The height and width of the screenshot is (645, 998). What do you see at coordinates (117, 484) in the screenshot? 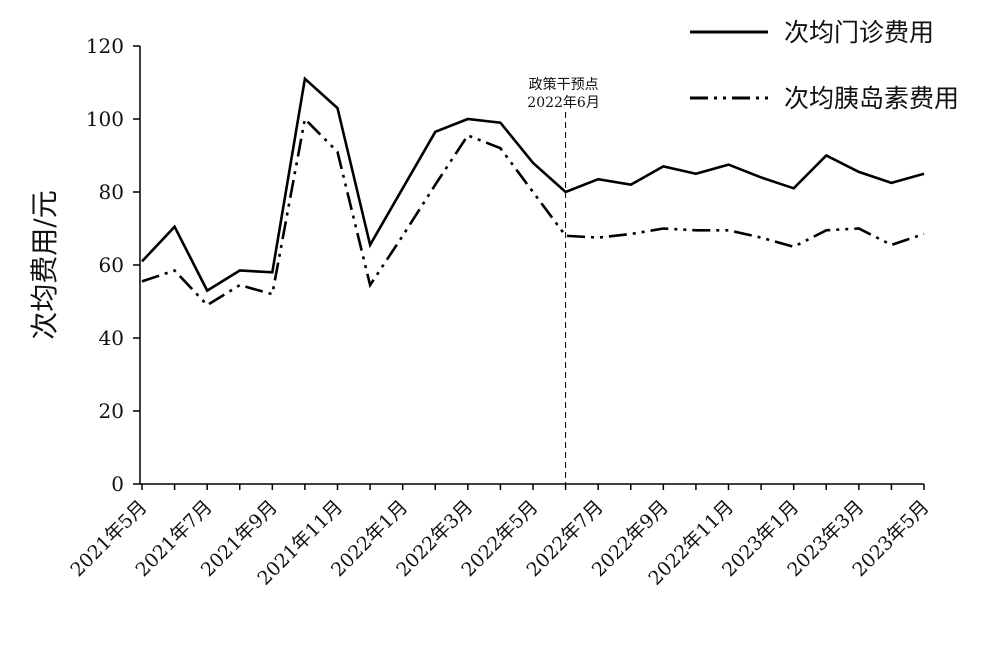
I see `y-tick-label: 0` at bounding box center [117, 484].